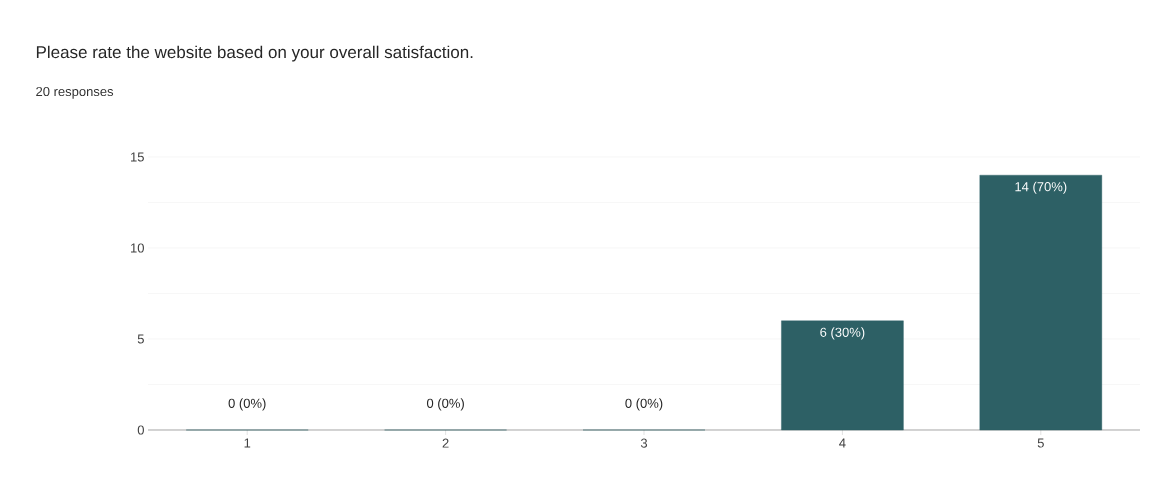 Image resolution: width=1158 pixels, height=480 pixels. Describe the element at coordinates (254, 53) in the screenshot. I see `chart-title: Please rate the website based on your overall satisfaction.` at that location.